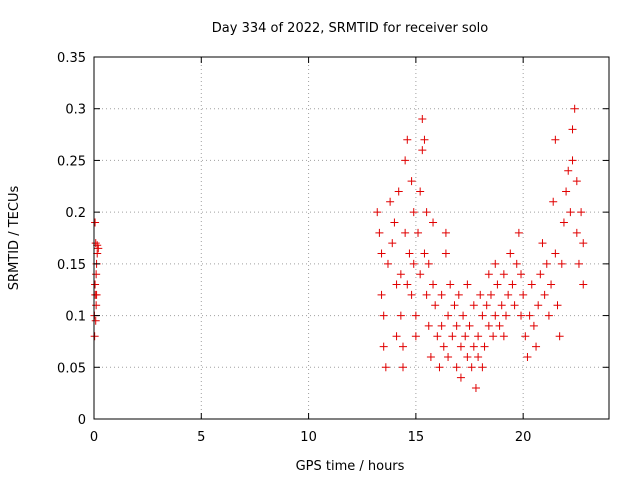 Image resolution: width=640 pixels, height=480 pixels. Describe the element at coordinates (416, 437) in the screenshot. I see `x-tick-label: 15` at that location.